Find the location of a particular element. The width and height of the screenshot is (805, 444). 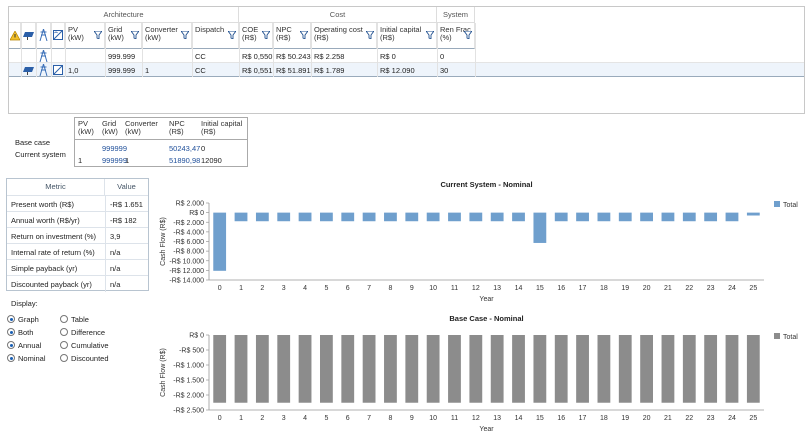

radio-label-annual: Annual is located at coordinates (30, 345).